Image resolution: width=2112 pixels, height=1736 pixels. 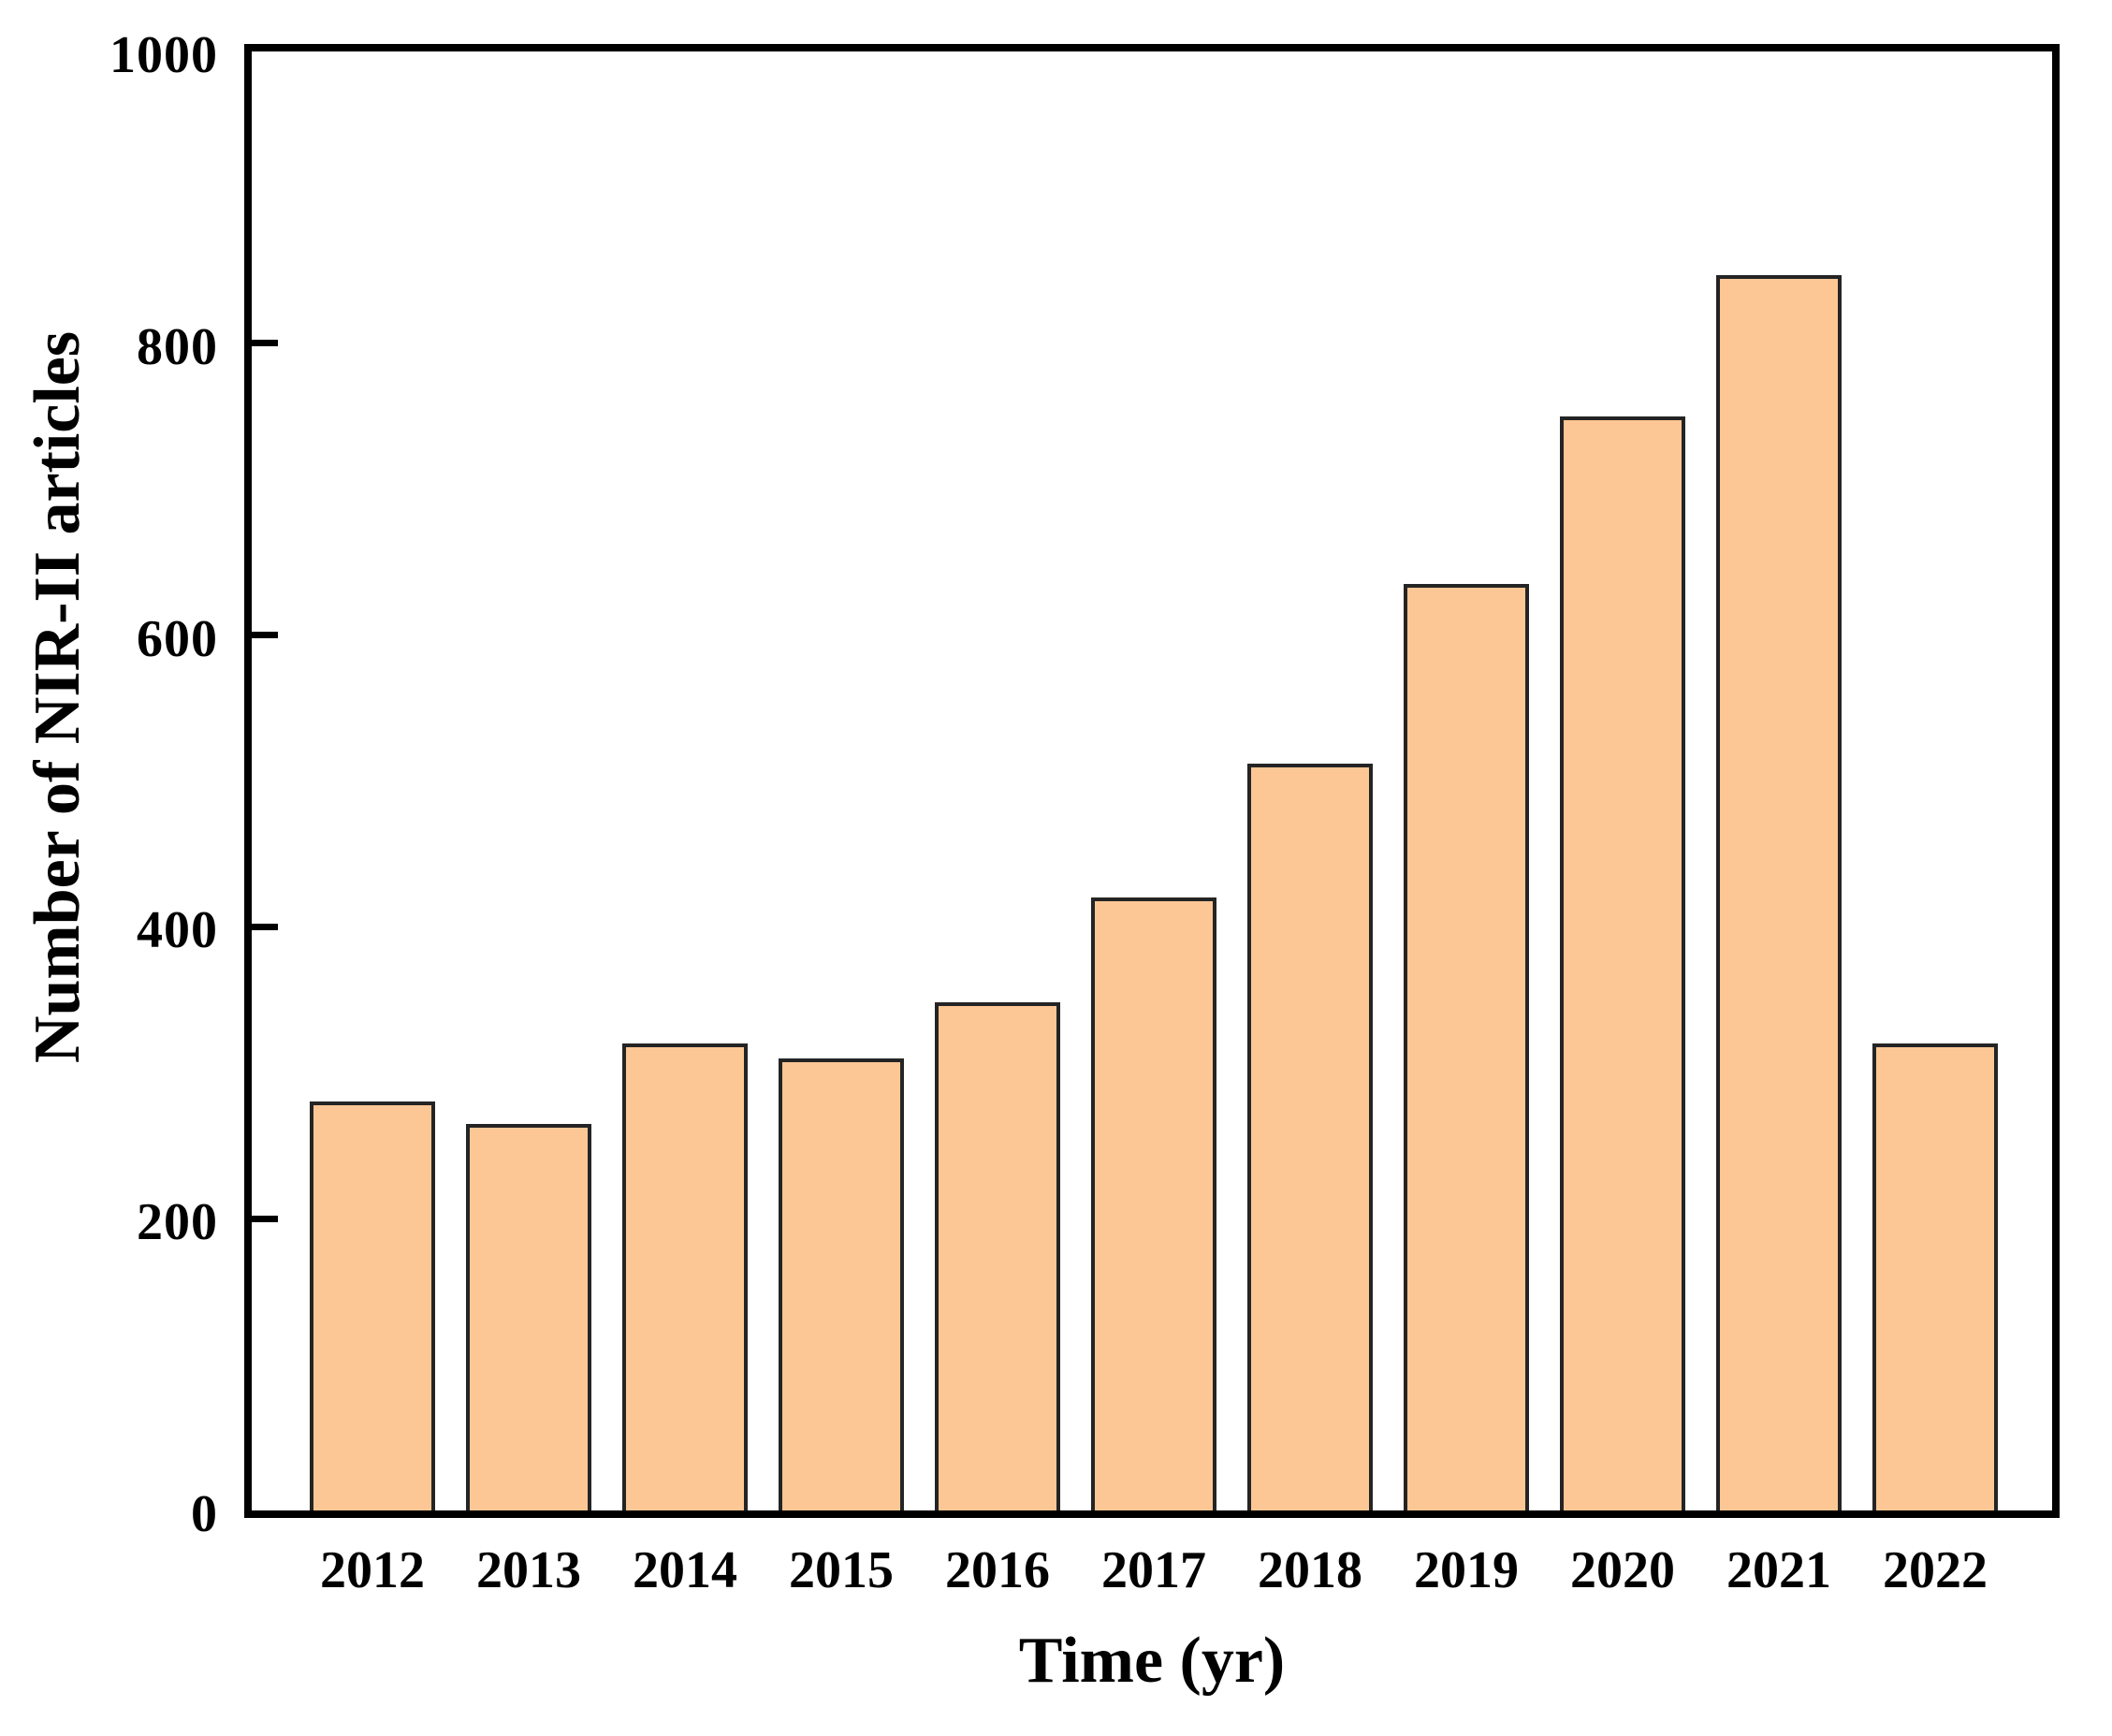 What do you see at coordinates (177, 638) in the screenshot?
I see `y-tick-label-600: 600` at bounding box center [177, 638].